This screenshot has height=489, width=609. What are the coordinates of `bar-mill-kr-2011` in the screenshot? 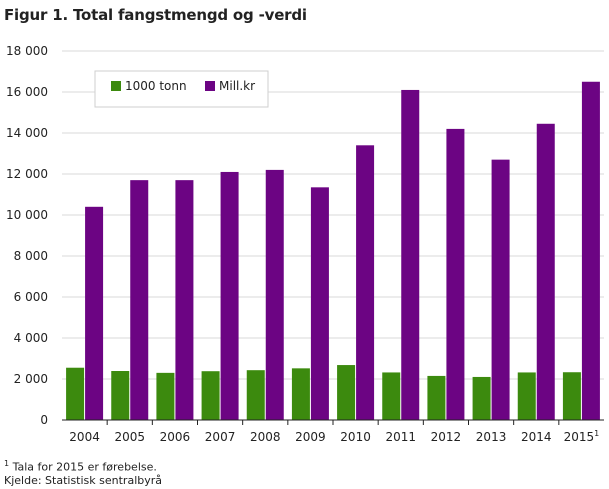 It's located at (410, 254).